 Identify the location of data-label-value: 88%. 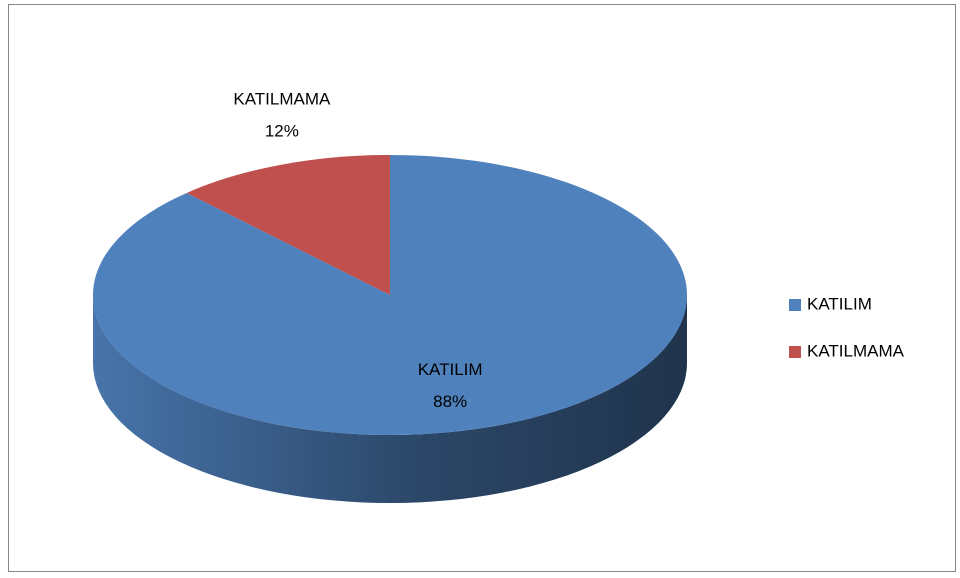
(450, 401).